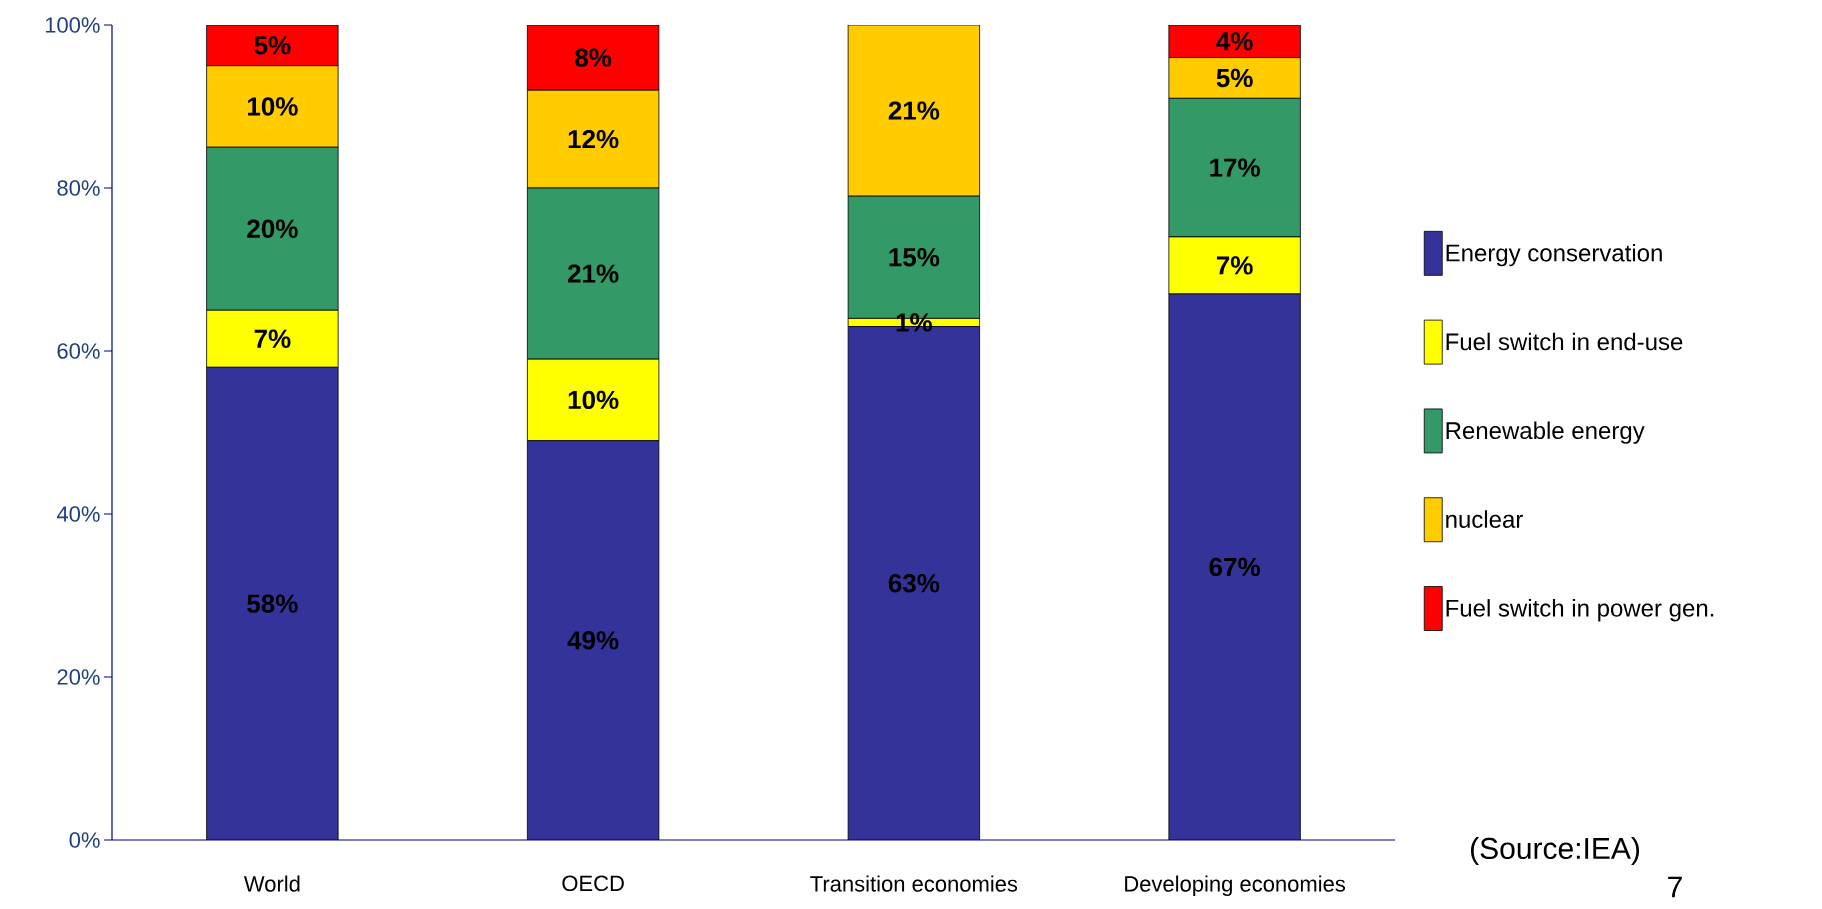  What do you see at coordinates (1555, 851) in the screenshot?
I see `text: (Source:IEA)` at bounding box center [1555, 851].